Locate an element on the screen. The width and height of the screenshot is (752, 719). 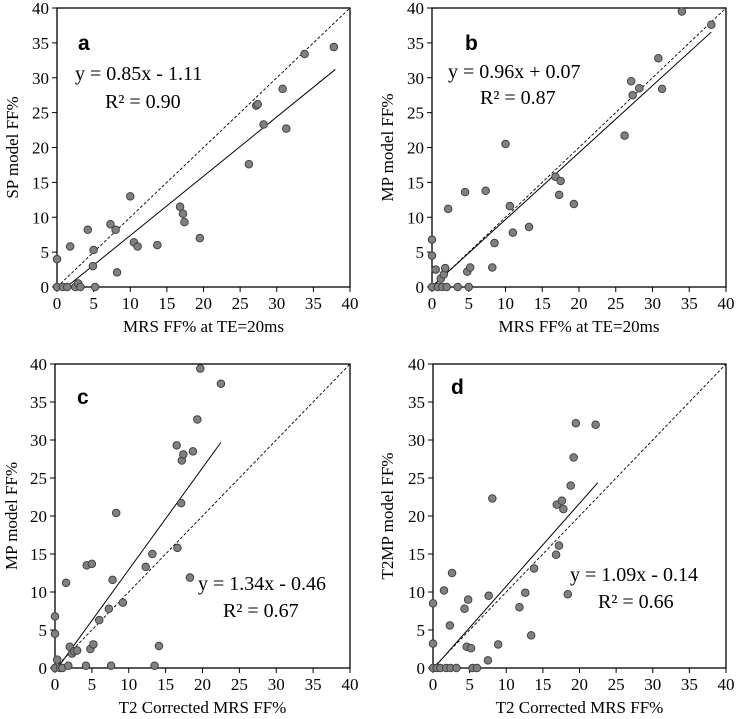
y-tick-label: 30 is located at coordinates (415, 78).